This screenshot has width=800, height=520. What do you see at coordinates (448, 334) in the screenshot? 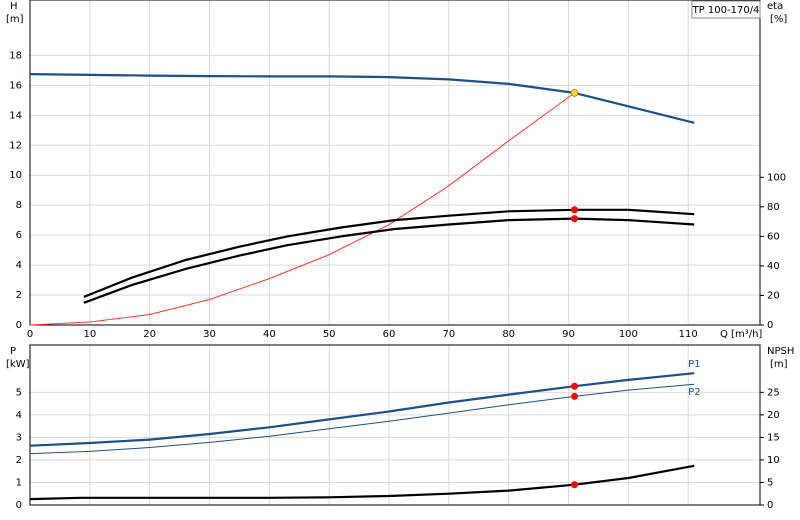
I see `x-tick-label: 70` at bounding box center [448, 334].